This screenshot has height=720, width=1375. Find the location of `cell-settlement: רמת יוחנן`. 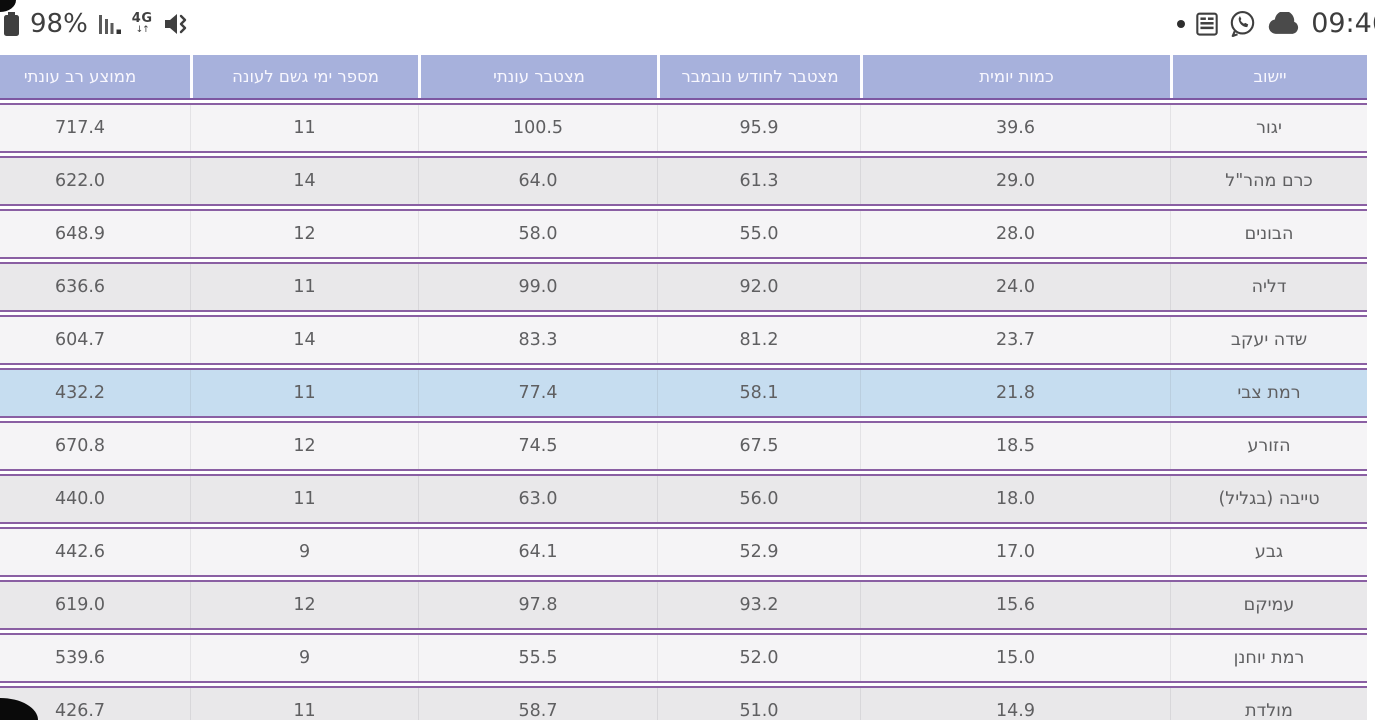

cell-settlement: רמת יוחנן is located at coordinates (1268, 658).